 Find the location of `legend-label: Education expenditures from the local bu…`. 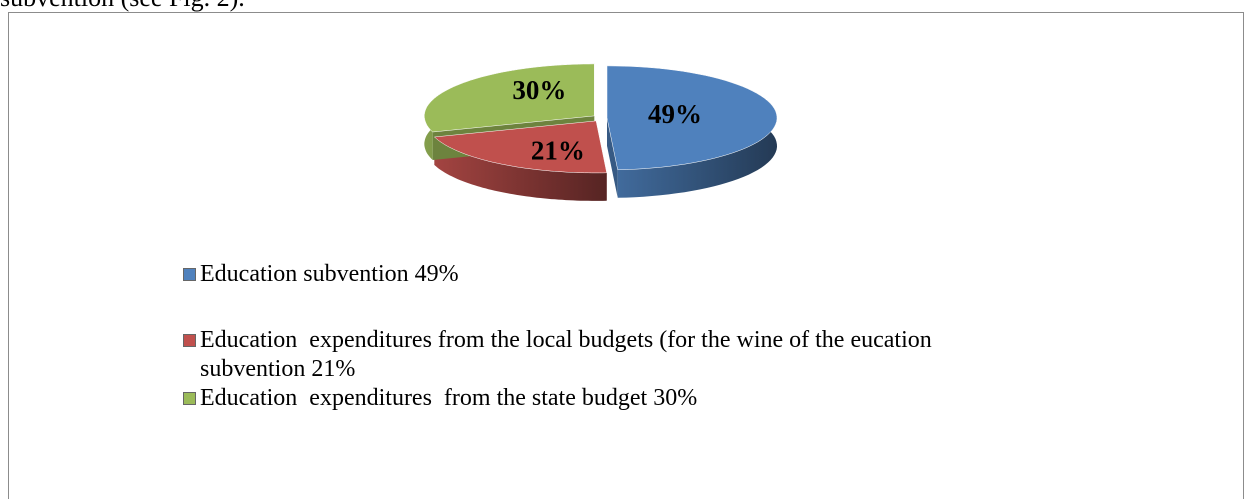

legend-label: Education expenditures from the local bu… is located at coordinates (569, 354).